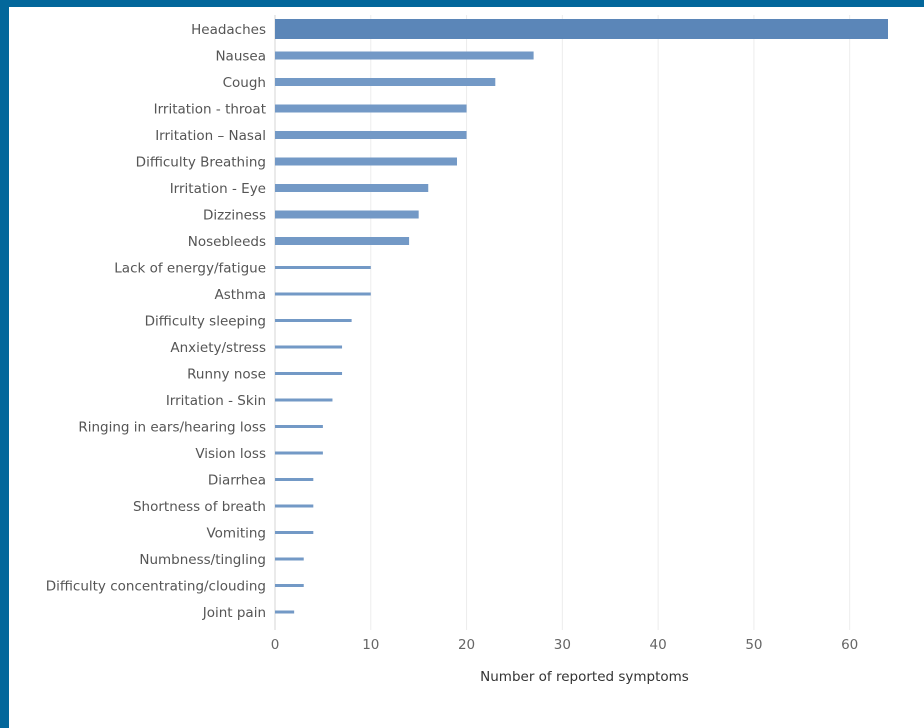  What do you see at coordinates (234, 613) in the screenshot?
I see `category-label: Joint pain` at bounding box center [234, 613].